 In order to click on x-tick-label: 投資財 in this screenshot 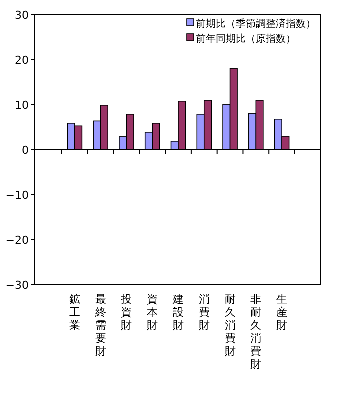, I will do `click(126, 312)`.